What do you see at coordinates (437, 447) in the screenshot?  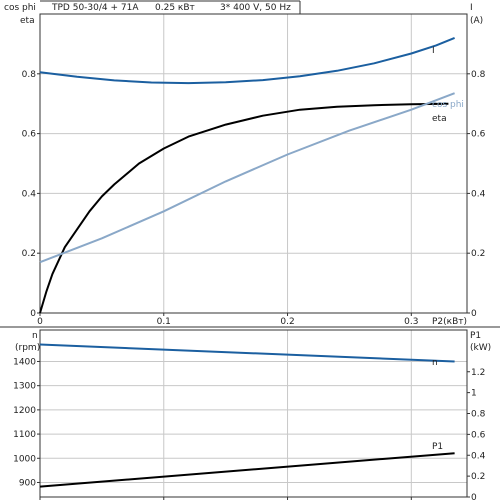 I see `series-label-p1: P1` at bounding box center [437, 447].